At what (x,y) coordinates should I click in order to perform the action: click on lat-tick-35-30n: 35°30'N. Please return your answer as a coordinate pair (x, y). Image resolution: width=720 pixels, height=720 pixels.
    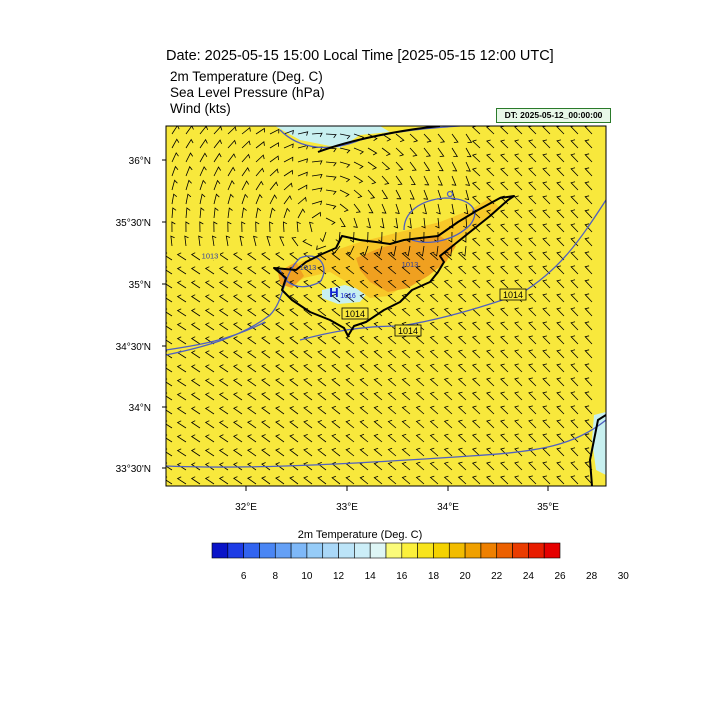
    Looking at the image, I should click on (133, 223).